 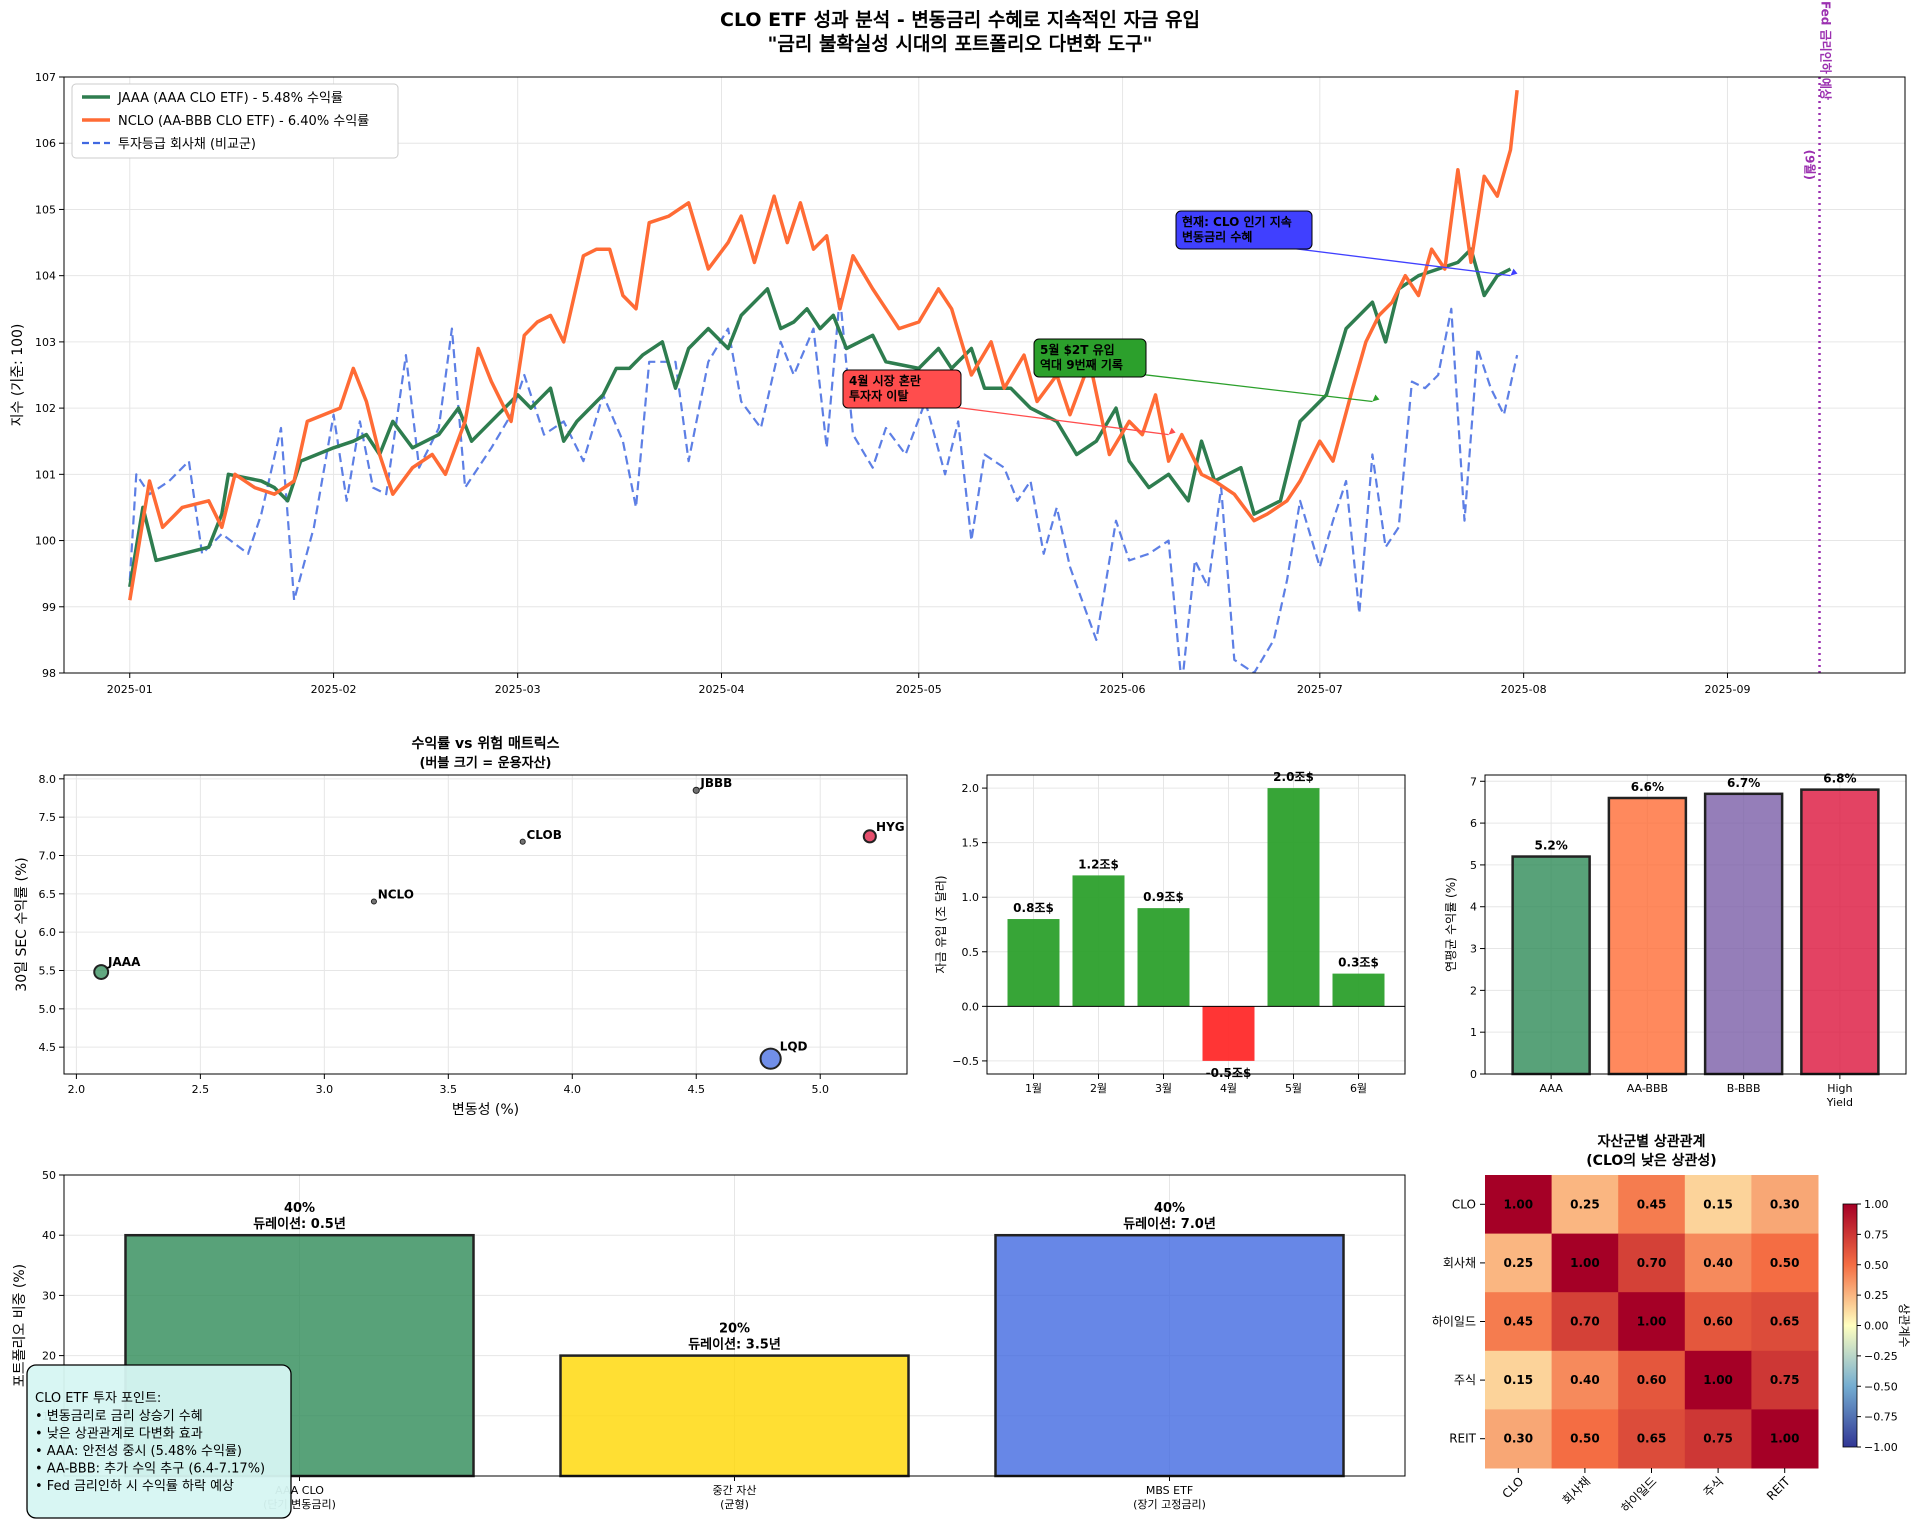 I want to click on x-tick-label: 2025-05, so click(x=919, y=689).